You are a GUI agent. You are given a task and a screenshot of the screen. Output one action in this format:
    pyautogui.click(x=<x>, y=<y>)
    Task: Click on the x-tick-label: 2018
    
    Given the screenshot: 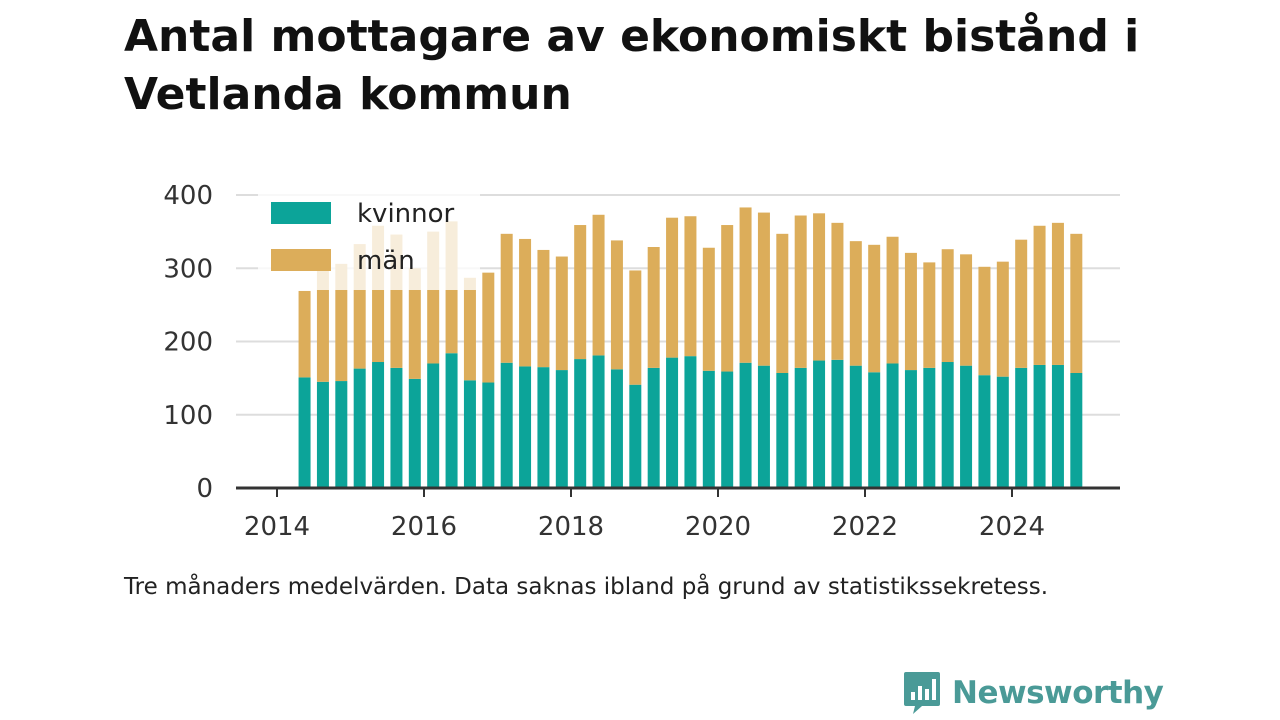 What is the action you would take?
    pyautogui.click(x=571, y=527)
    